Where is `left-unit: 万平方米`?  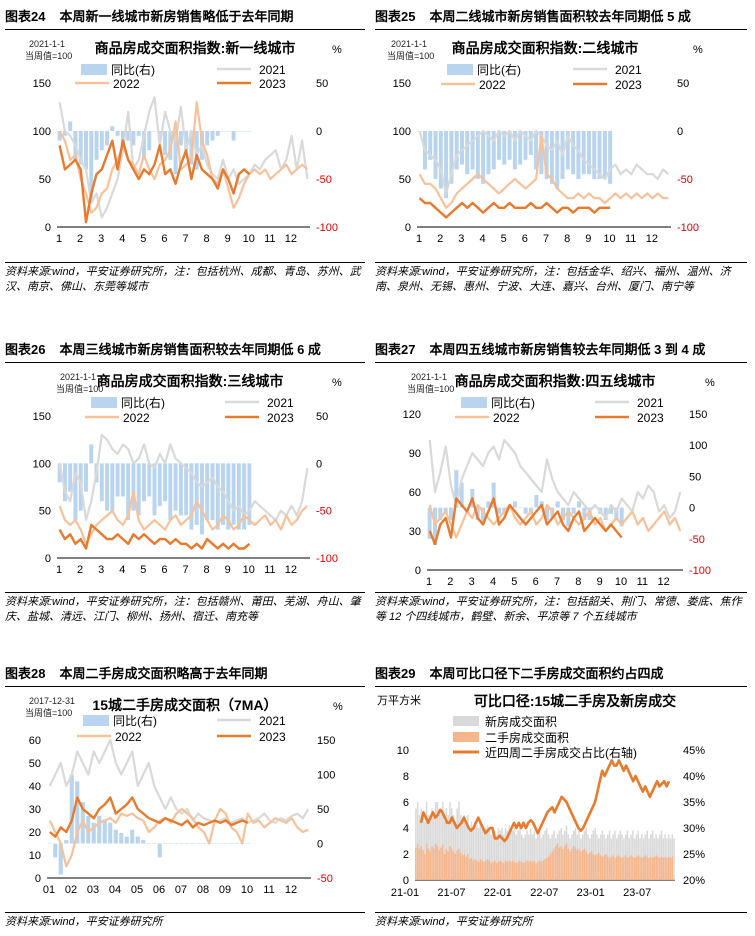 left-unit: 万平方米 is located at coordinates (399, 700).